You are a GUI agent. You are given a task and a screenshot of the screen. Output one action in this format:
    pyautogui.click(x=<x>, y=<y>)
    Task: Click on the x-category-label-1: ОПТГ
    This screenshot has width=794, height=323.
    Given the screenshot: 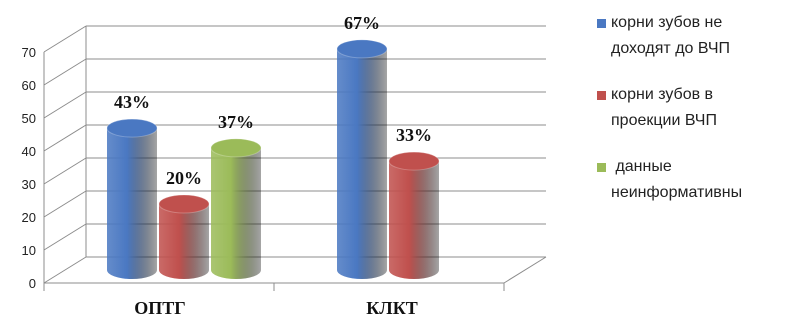 What is the action you would take?
    pyautogui.click(x=159, y=308)
    